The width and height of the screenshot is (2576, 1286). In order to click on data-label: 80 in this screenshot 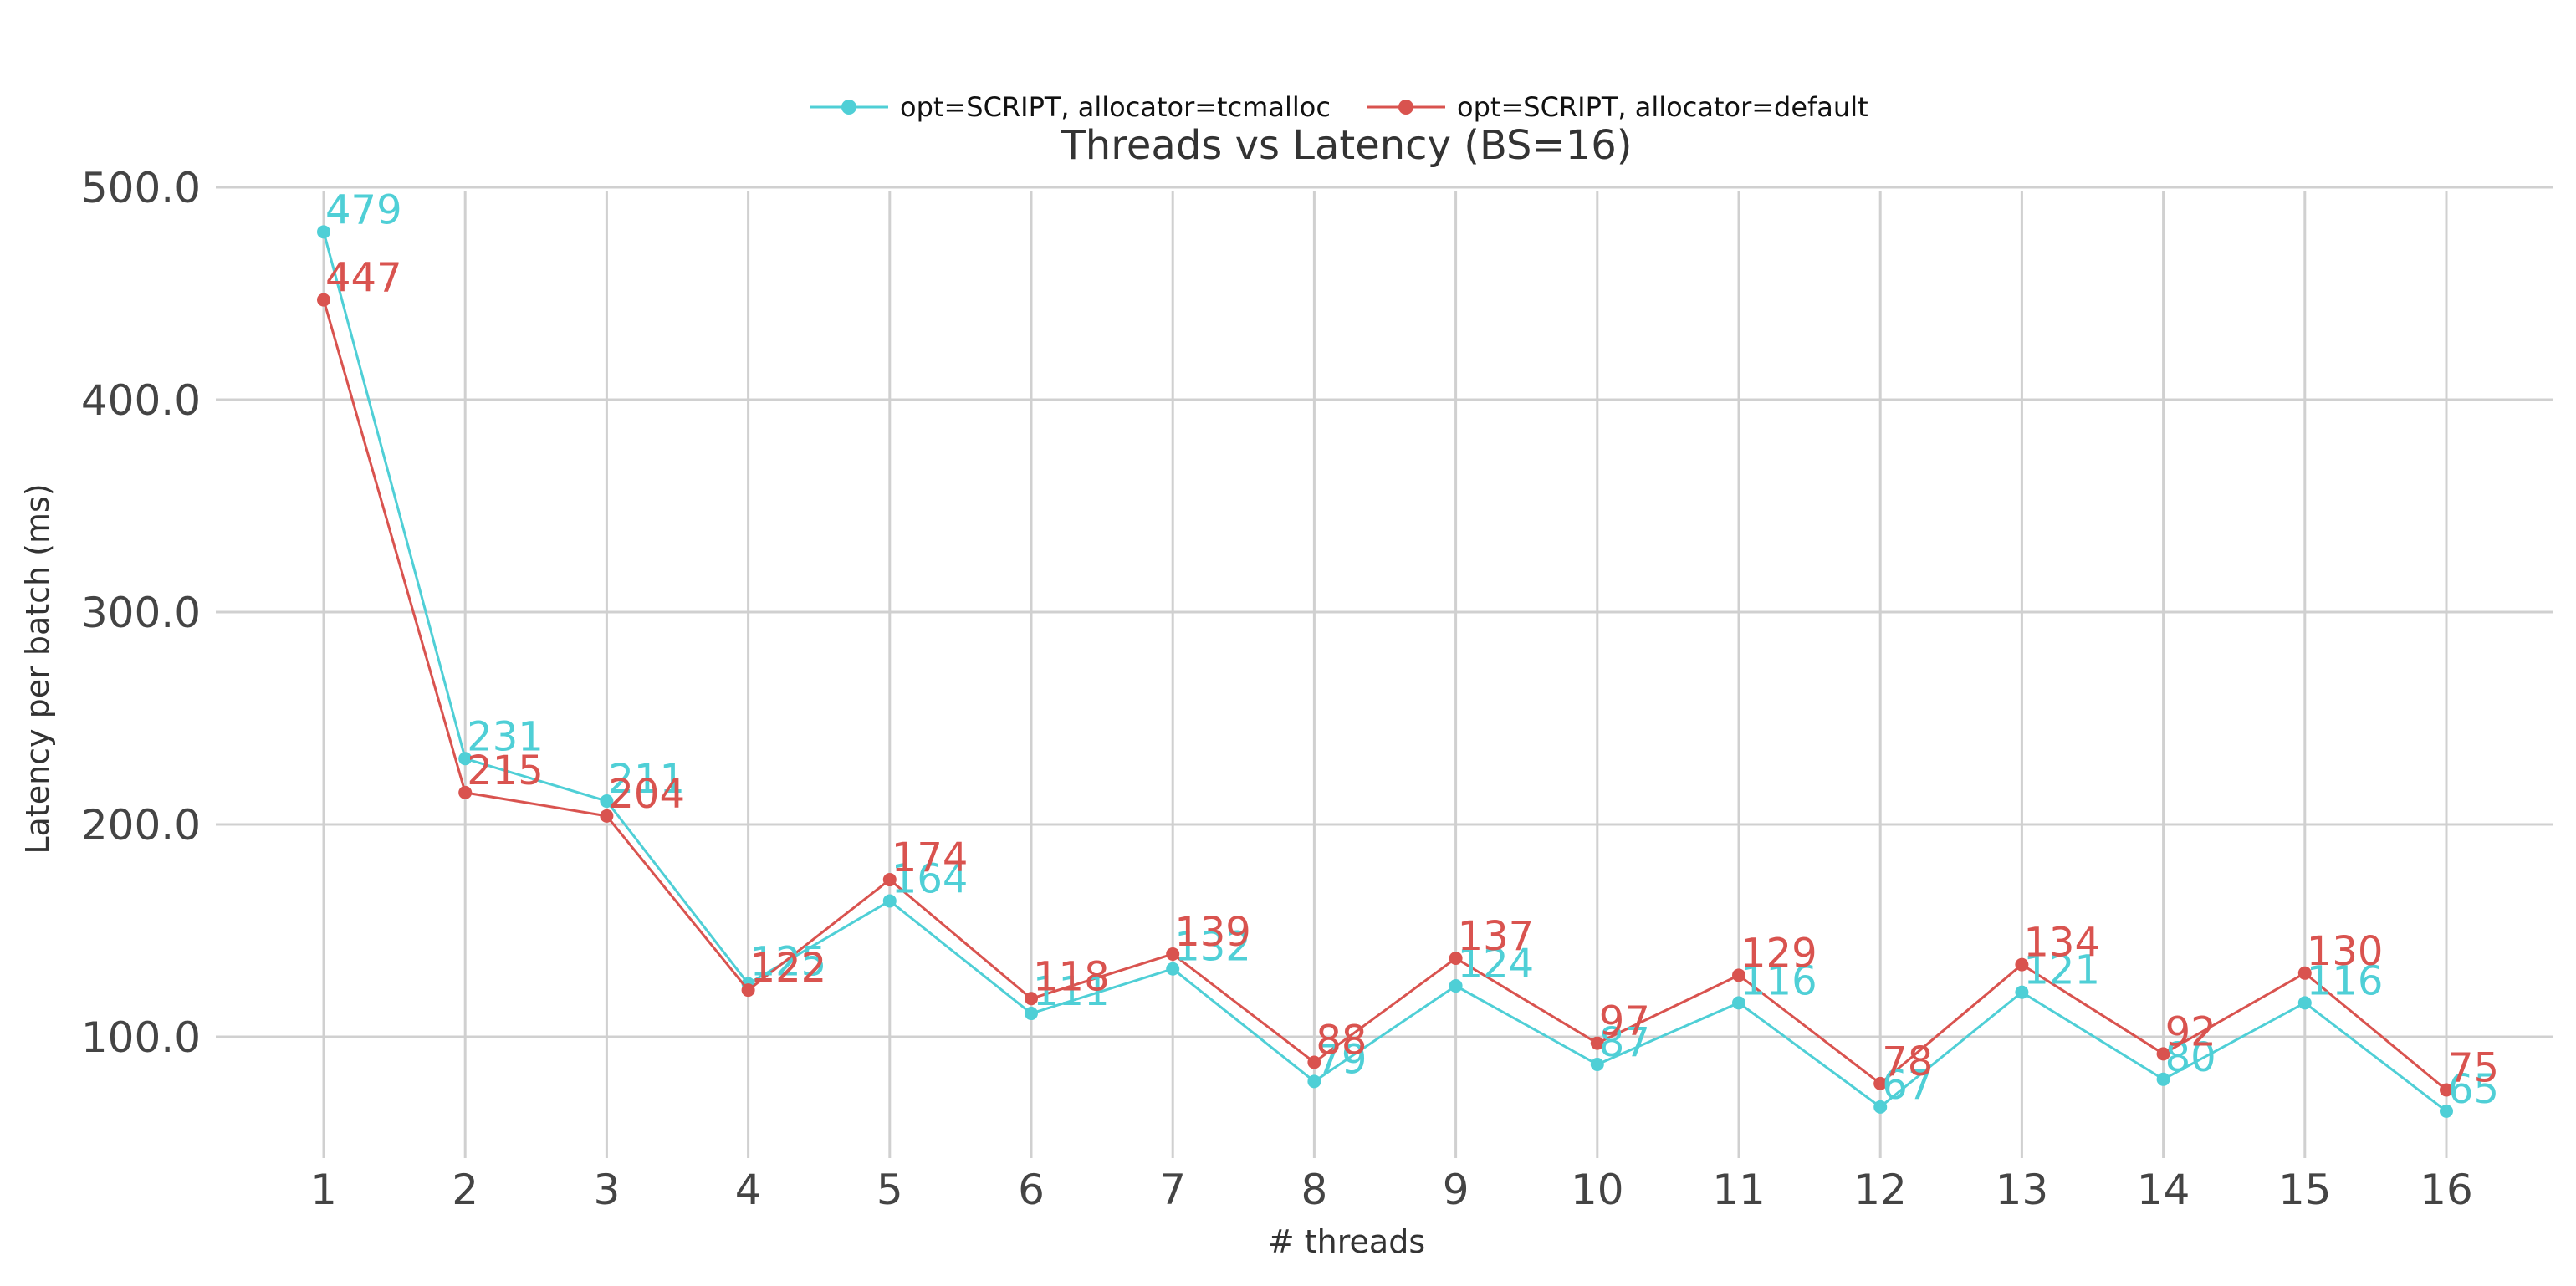, I will do `click(2190, 1057)`.